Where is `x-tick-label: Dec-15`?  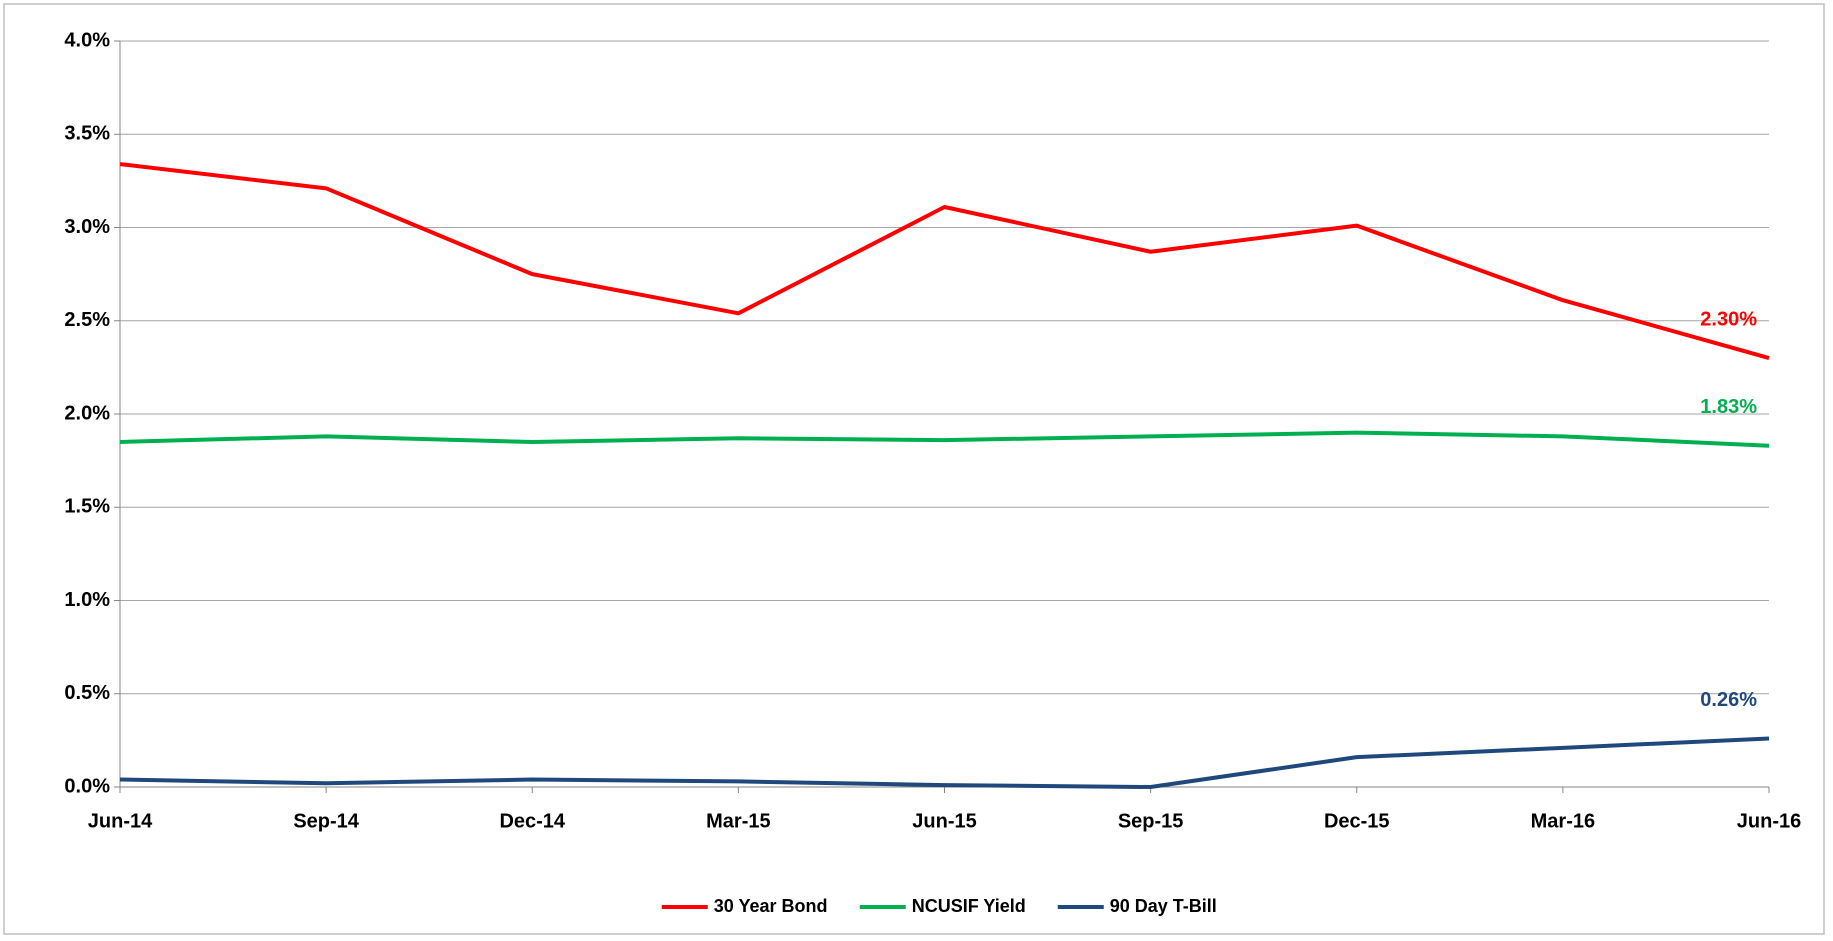
x-tick-label: Dec-15 is located at coordinates (1357, 821).